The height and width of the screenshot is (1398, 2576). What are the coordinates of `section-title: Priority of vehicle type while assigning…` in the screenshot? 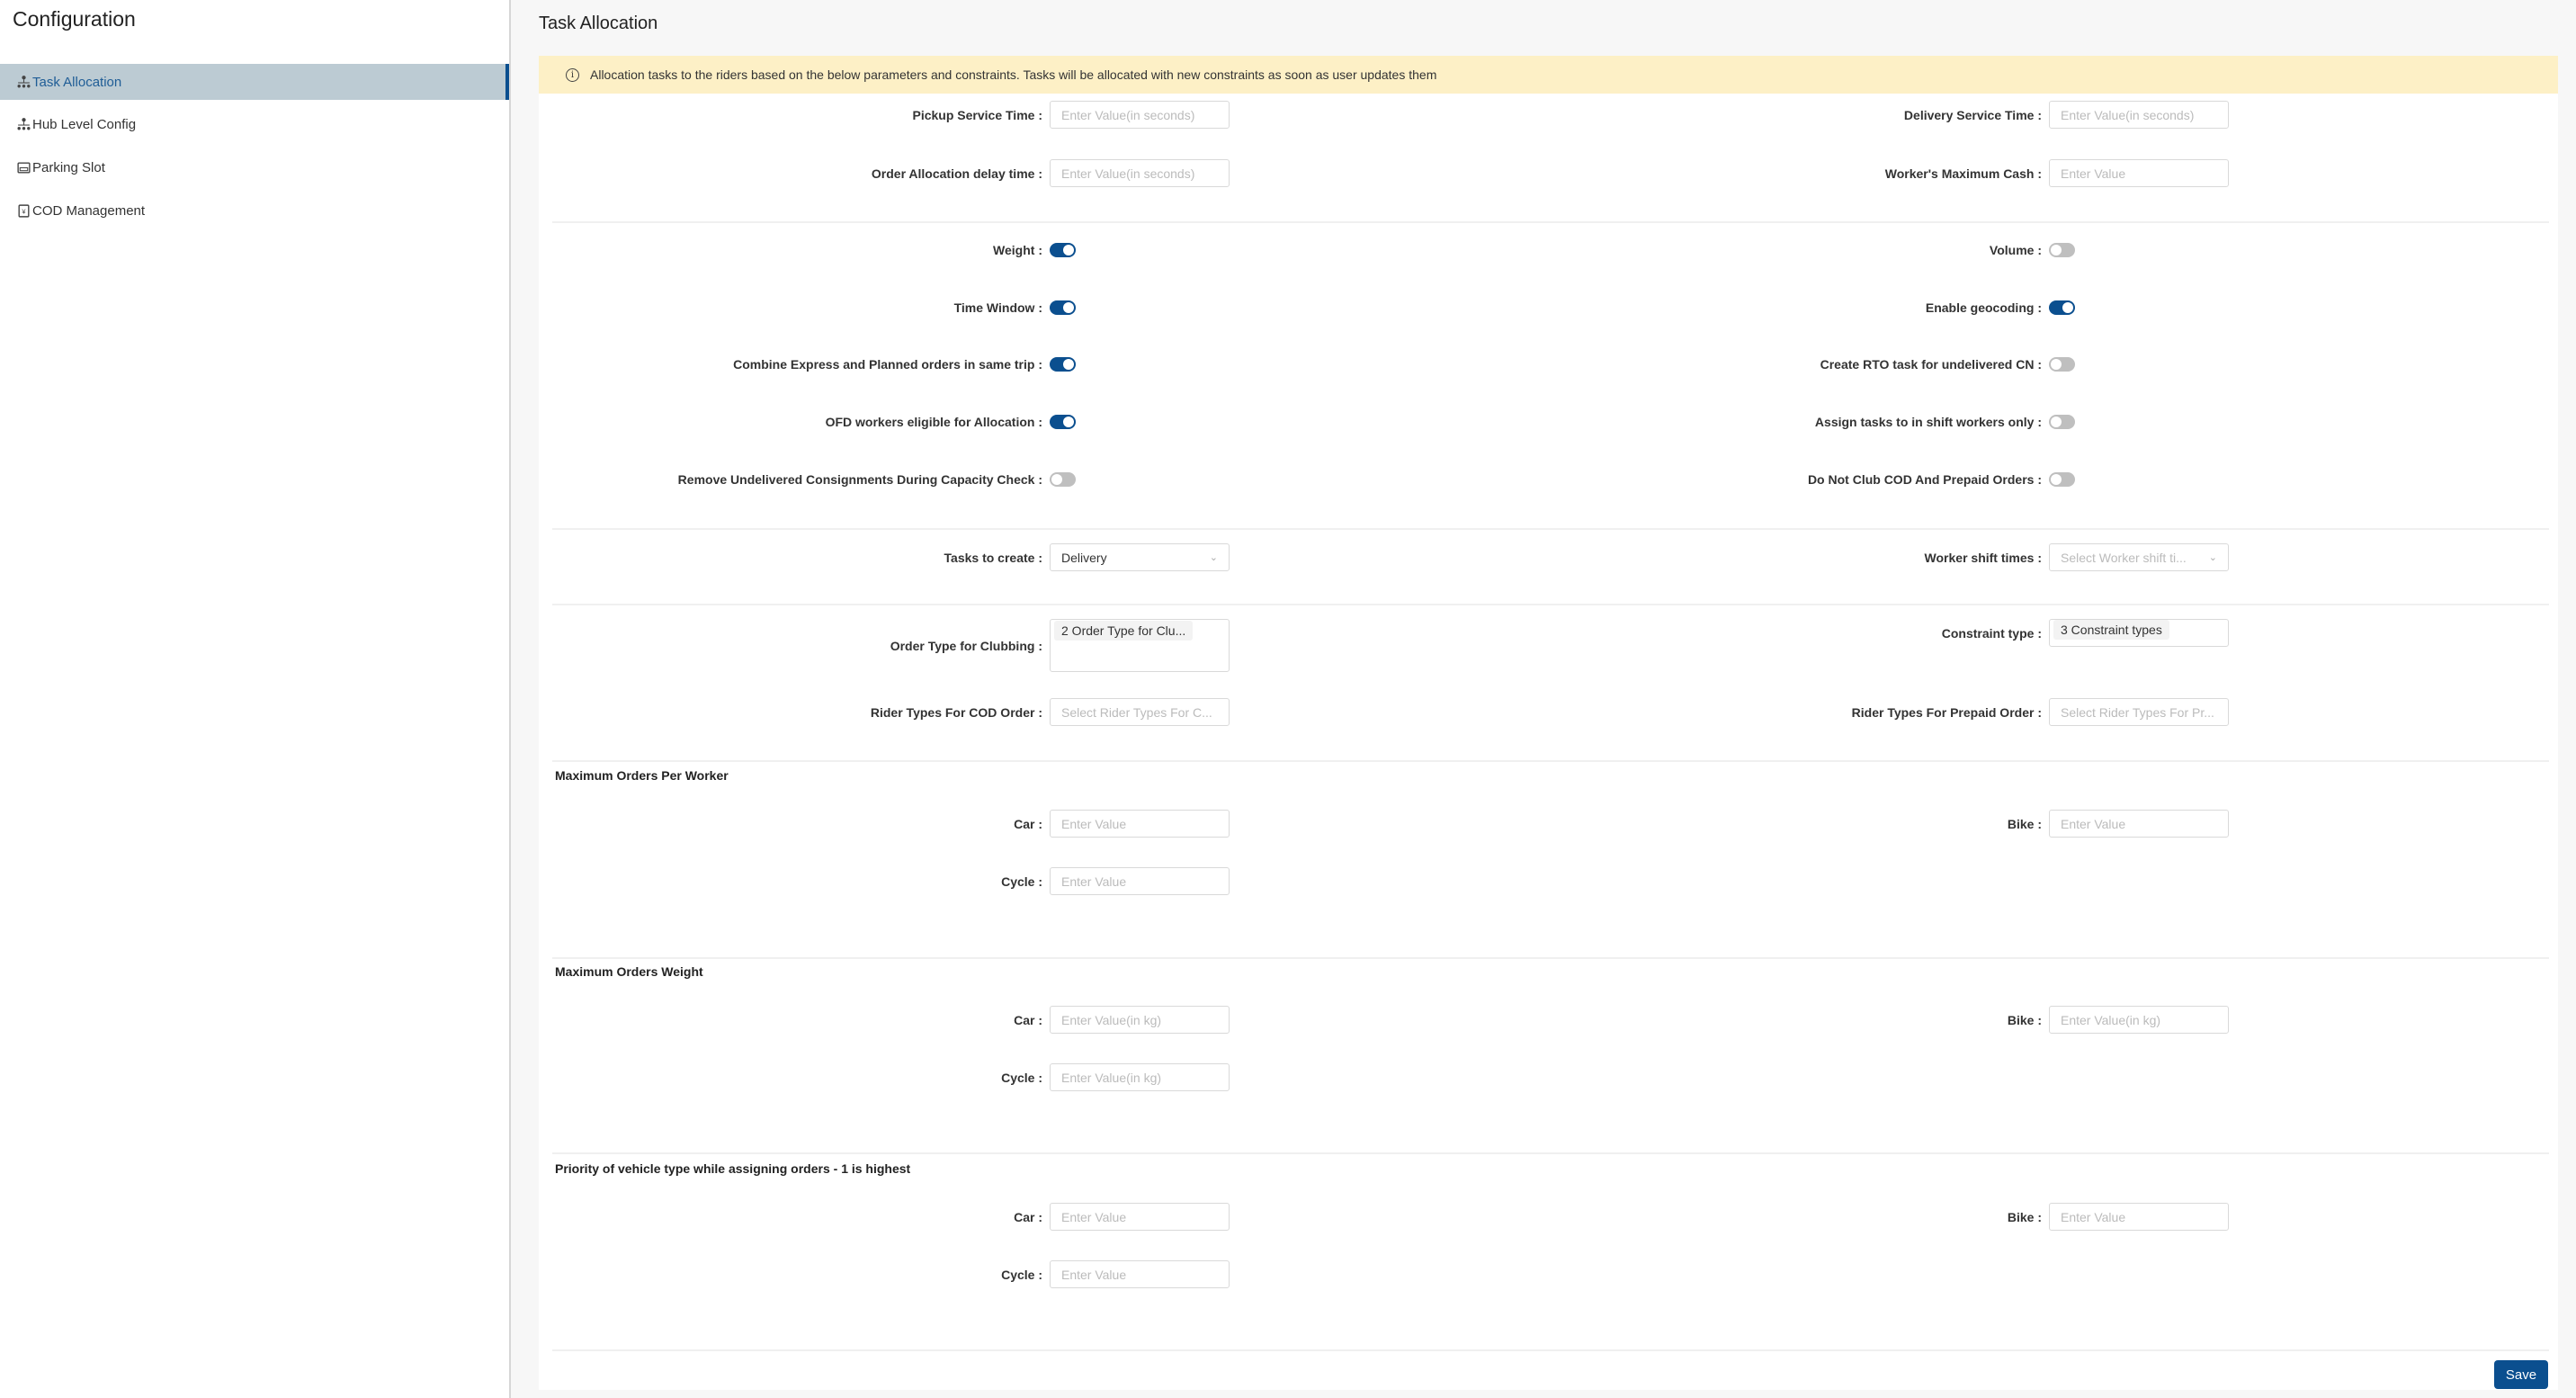 It's located at (733, 1168).